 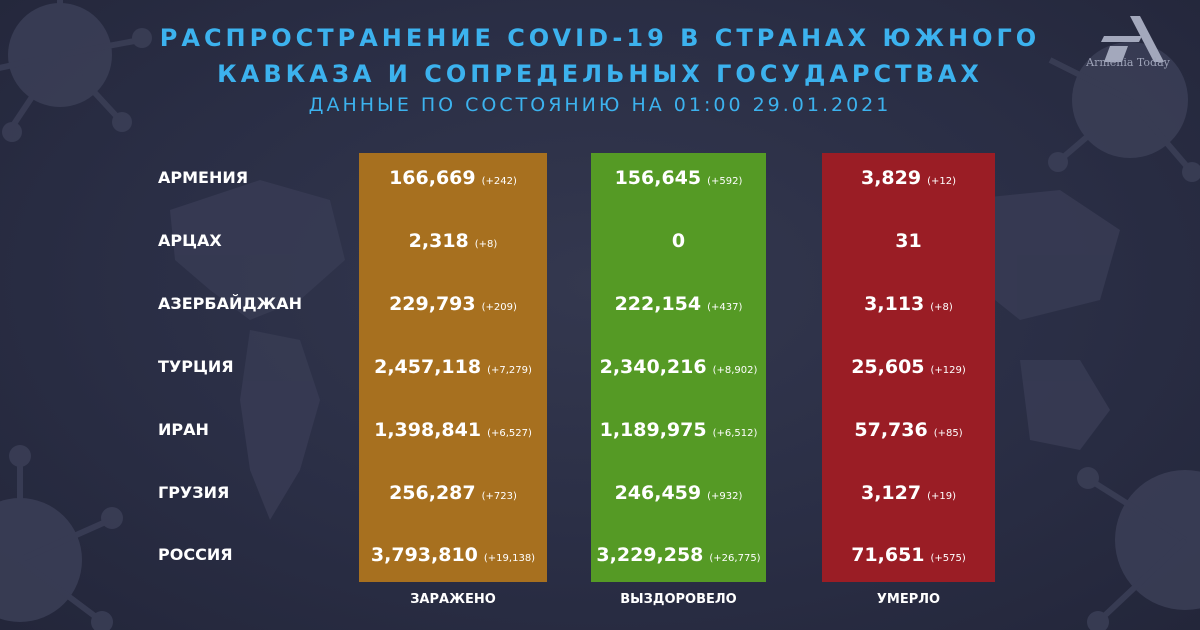 What do you see at coordinates (948, 370) in the screenshot?
I see `deaths-delta: (+129)` at bounding box center [948, 370].